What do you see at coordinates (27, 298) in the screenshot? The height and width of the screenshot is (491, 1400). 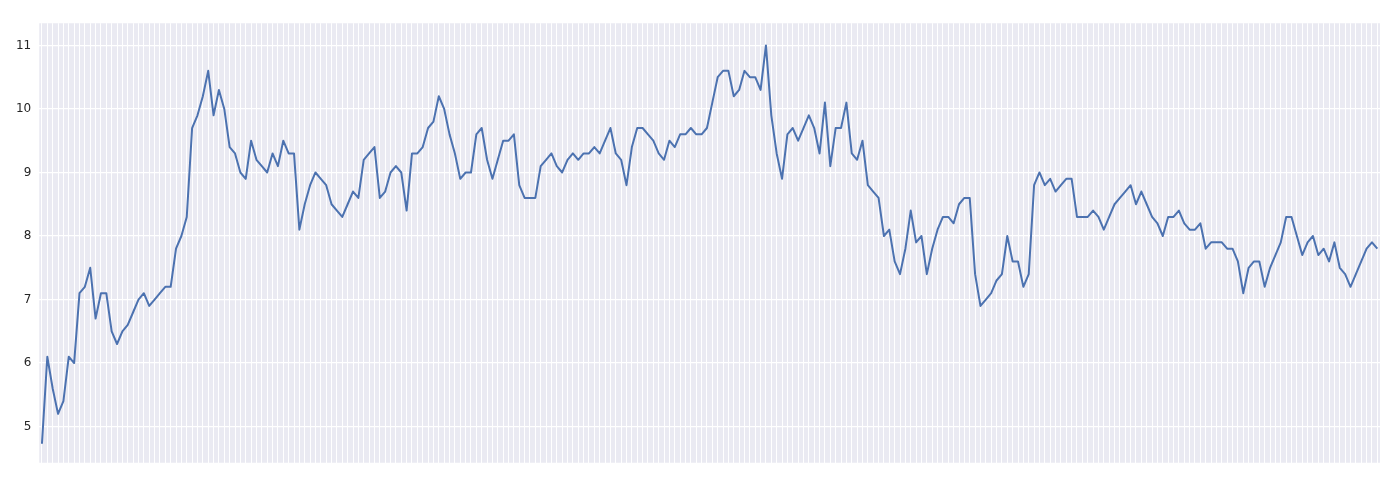 I see `y-tick-label: 7` at bounding box center [27, 298].